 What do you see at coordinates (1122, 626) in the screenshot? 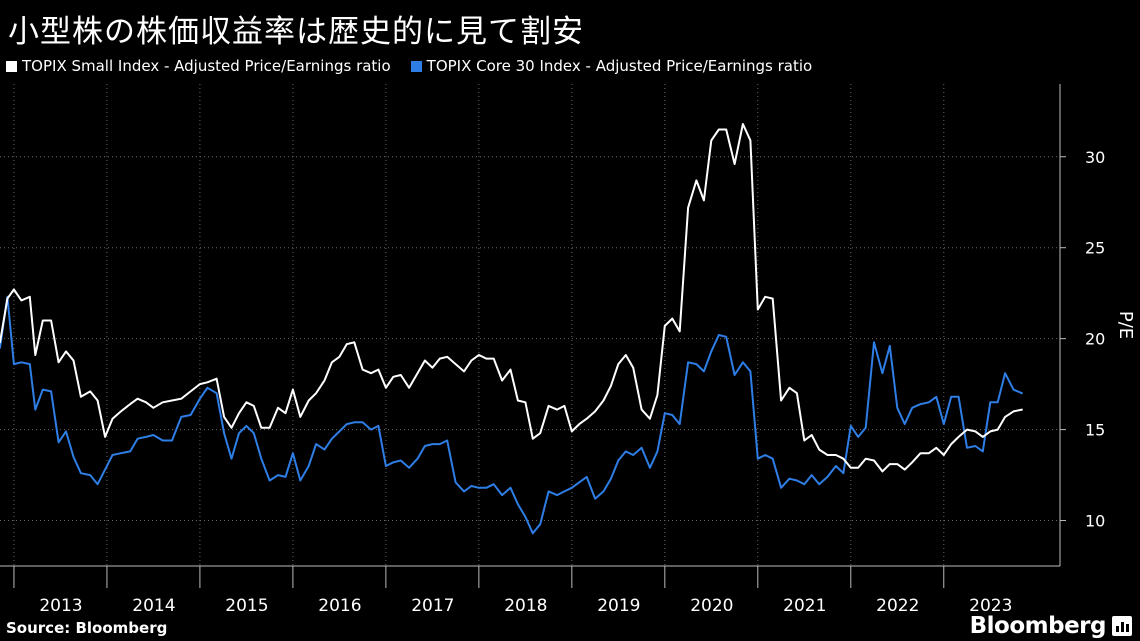
I see `bloomberg-terminal-icon` at bounding box center [1122, 626].